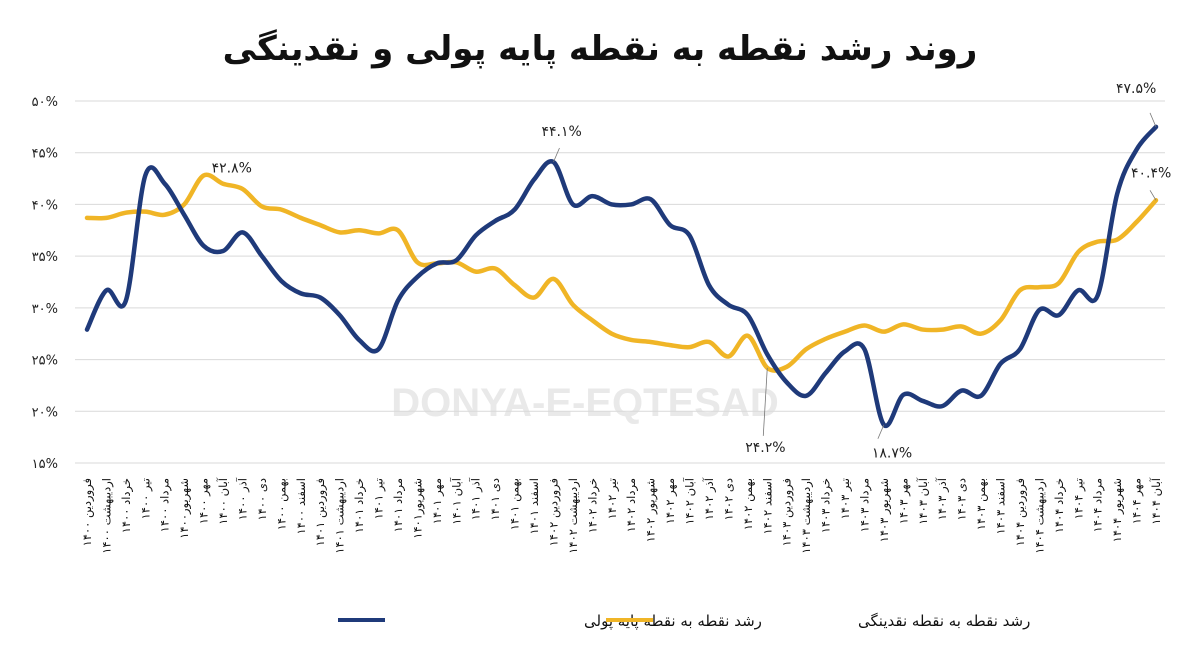 The height and width of the screenshot is (648, 1200). Describe the element at coordinates (787, 512) in the screenshot. I see `x-tick-label: فروردین ۱۴۰۳` at that location.